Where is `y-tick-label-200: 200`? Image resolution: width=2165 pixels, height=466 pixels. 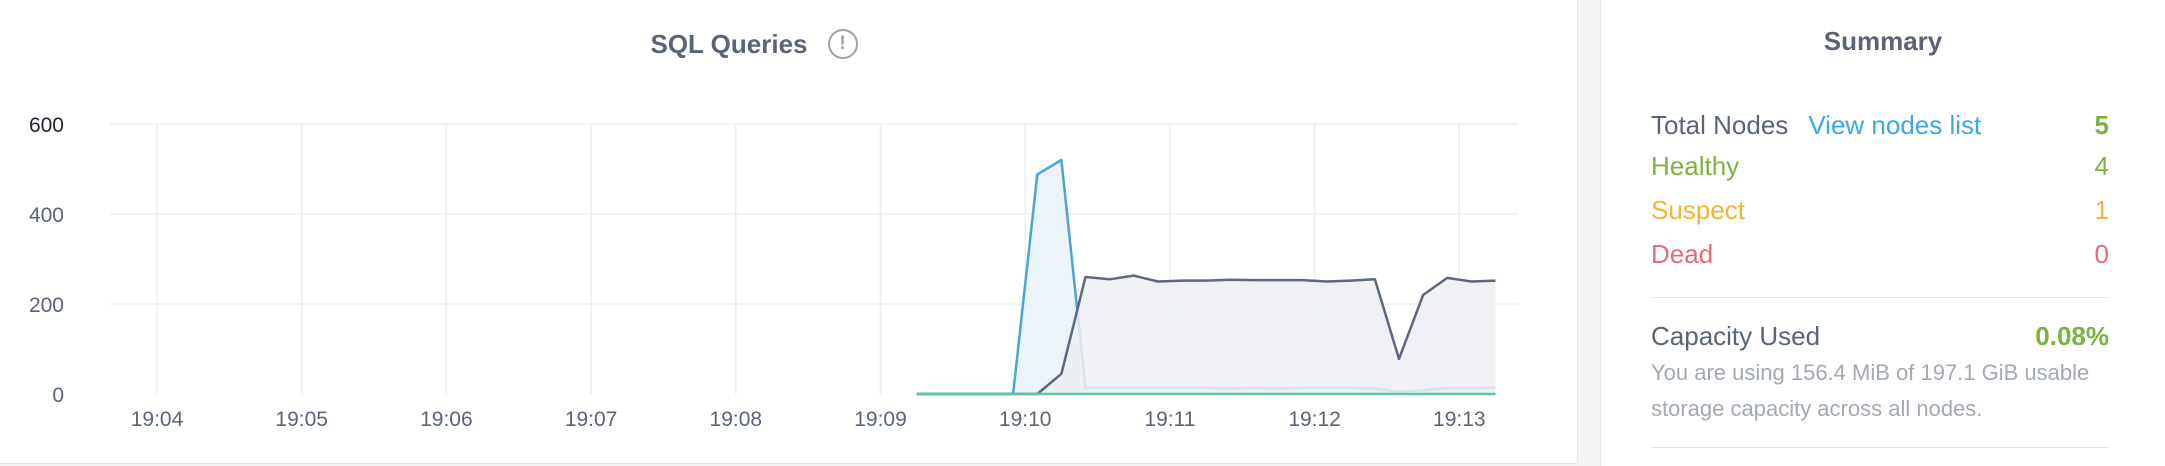
y-tick-label-200: 200 is located at coordinates (46, 305).